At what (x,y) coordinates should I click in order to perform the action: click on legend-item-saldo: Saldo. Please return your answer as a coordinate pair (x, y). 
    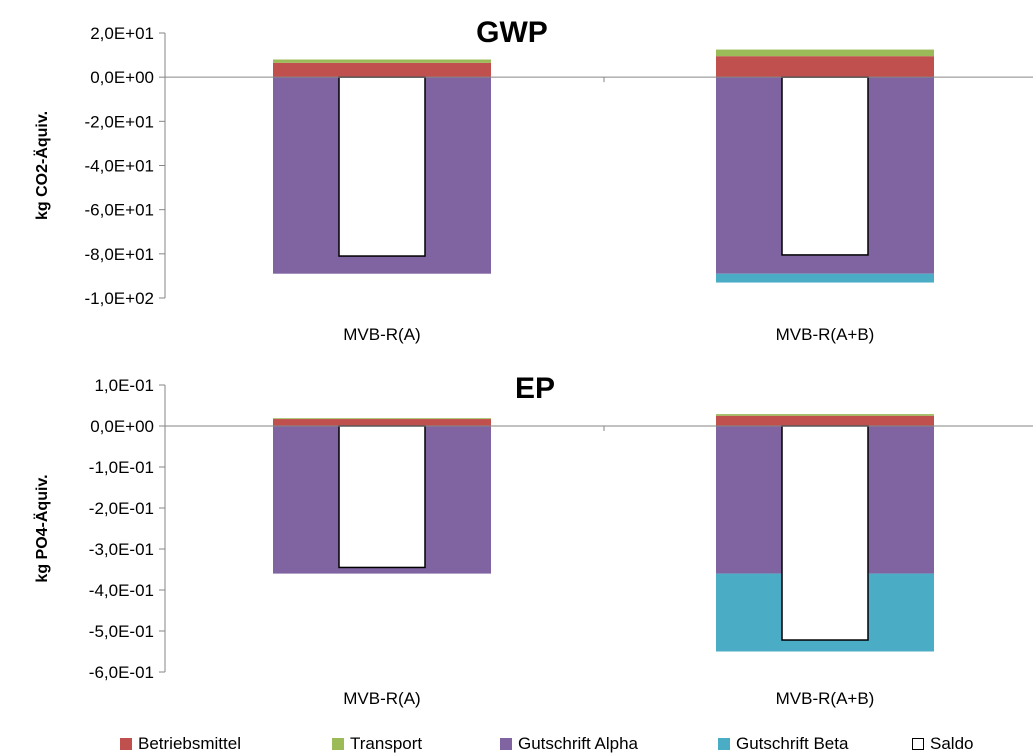
    Looking at the image, I should click on (942, 744).